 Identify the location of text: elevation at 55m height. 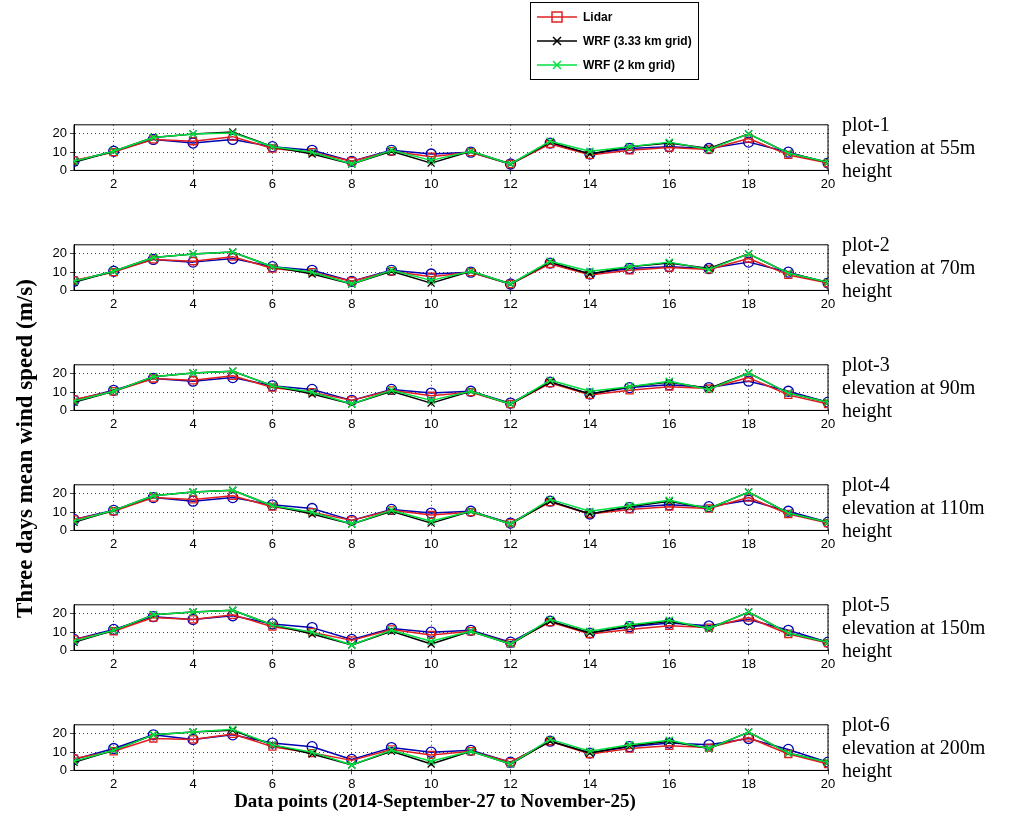
(909, 159).